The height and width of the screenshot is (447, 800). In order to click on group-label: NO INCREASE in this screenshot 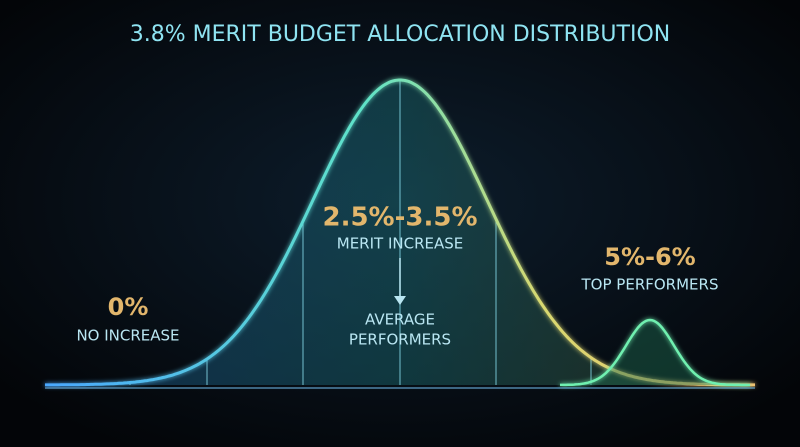, I will do `click(127, 336)`.